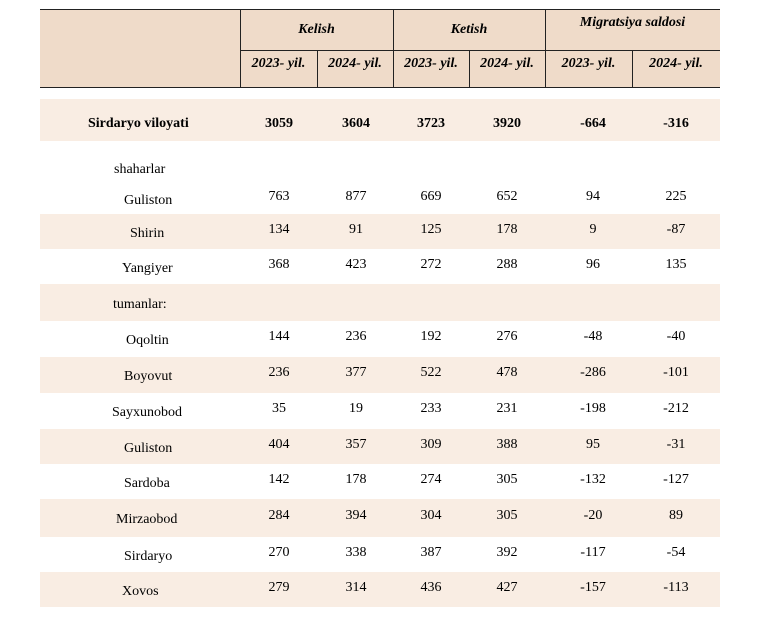  Describe the element at coordinates (507, 336) in the screenshot. I see `row-value: 276` at that location.